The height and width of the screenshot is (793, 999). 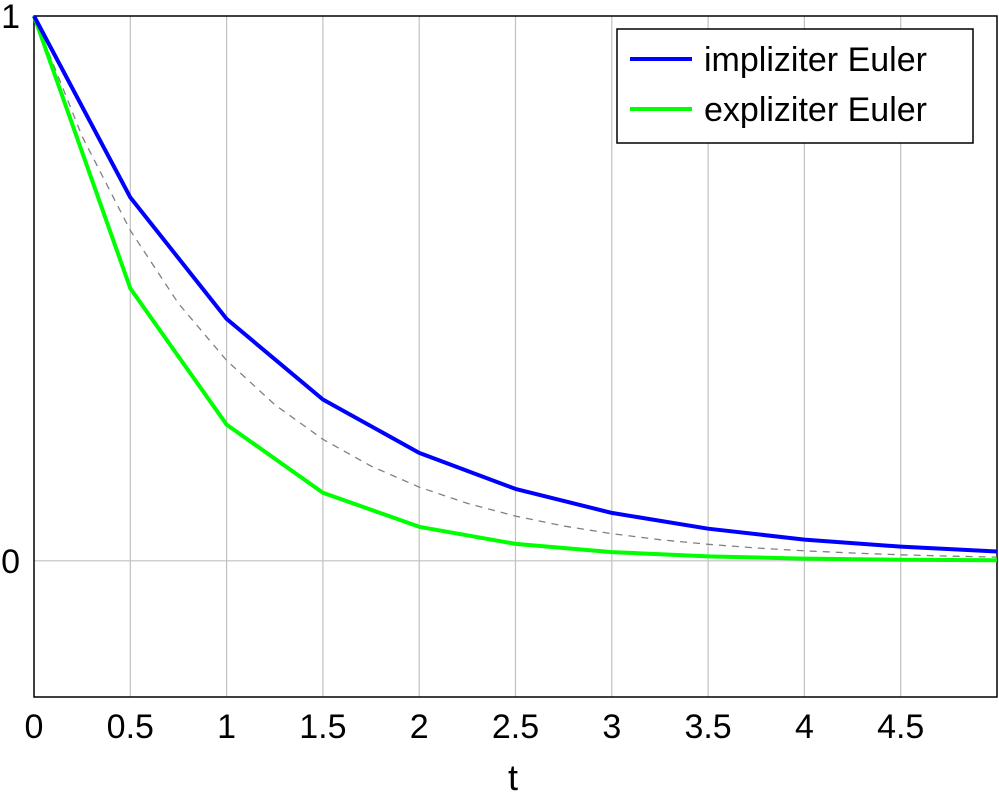 What do you see at coordinates (815, 110) in the screenshot?
I see `legend-label: expliziter Euler` at bounding box center [815, 110].